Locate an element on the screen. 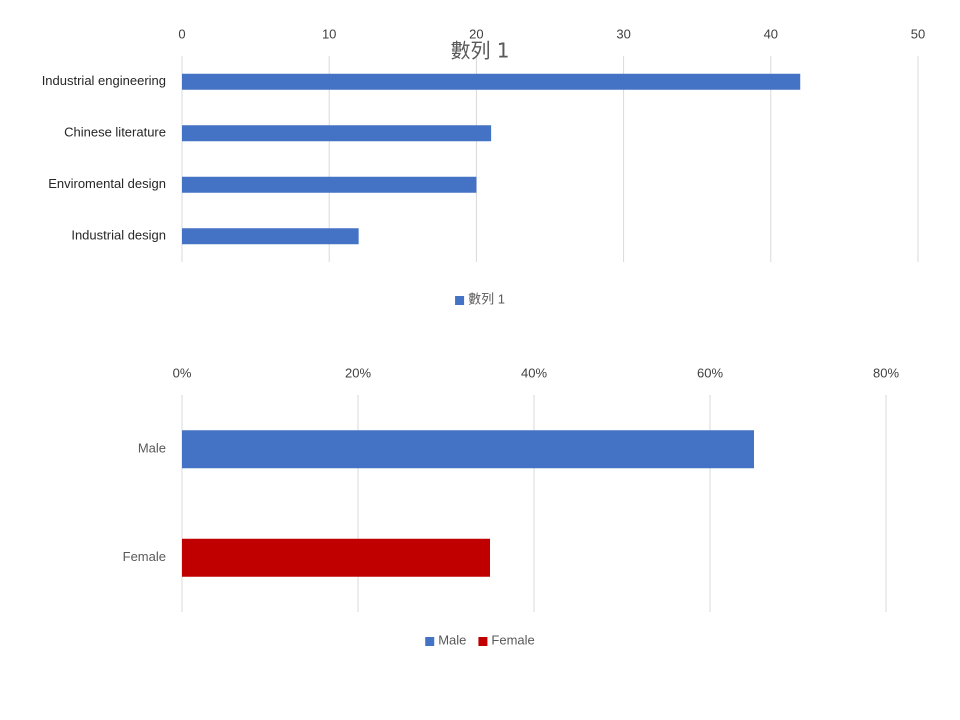 This screenshot has width=960, height=720. y-tick-label: Chinese literature is located at coordinates (115, 132).